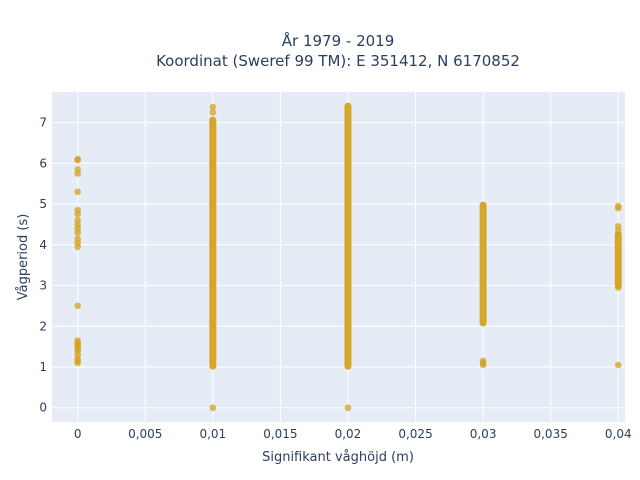 The image size is (640, 480). Describe the element at coordinates (338, 457) in the screenshot. I see `x-axis-title: Signifikant våghöjd (m)` at that location.